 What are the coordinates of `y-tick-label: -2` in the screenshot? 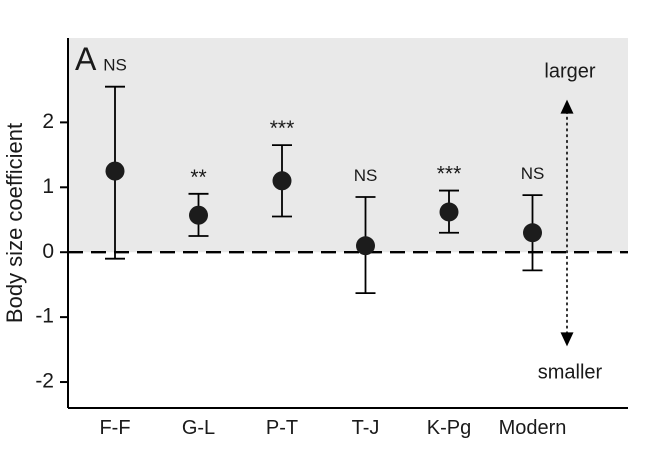 It's located at (44, 381).